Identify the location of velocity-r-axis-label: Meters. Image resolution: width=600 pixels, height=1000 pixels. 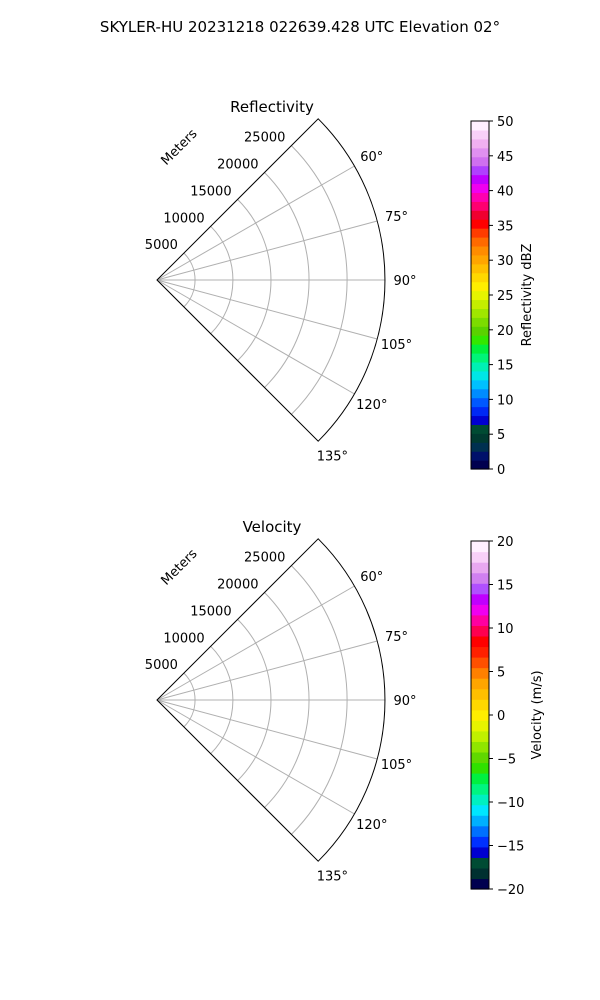
(180, 567).